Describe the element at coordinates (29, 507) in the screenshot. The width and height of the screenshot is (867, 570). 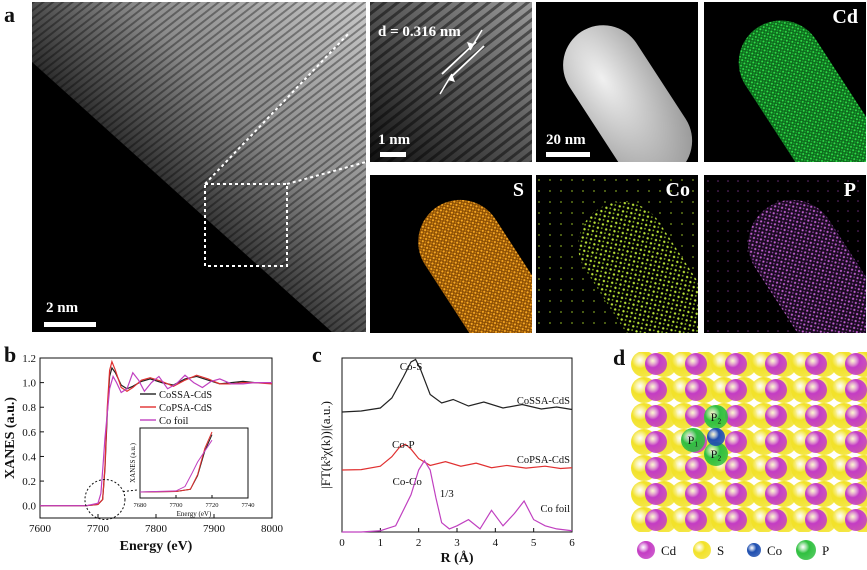
I see `xanes-ytick-label: 0.0` at that location.